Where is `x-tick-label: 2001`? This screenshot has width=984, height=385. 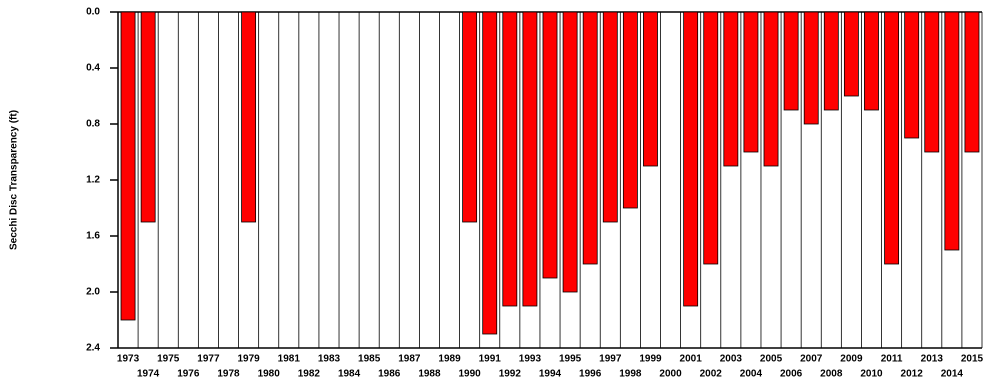
x-tick-label: 2001 is located at coordinates (691, 359).